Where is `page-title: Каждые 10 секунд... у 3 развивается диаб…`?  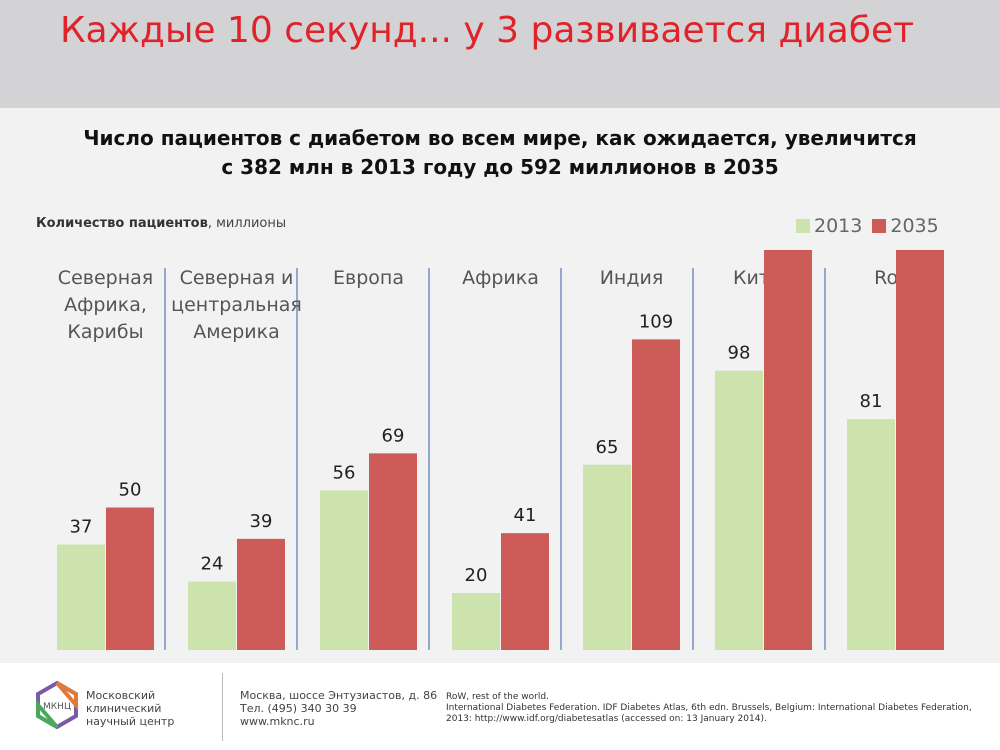 page-title: Каждые 10 секунд... у 3 развивается диаб… is located at coordinates (487, 30).